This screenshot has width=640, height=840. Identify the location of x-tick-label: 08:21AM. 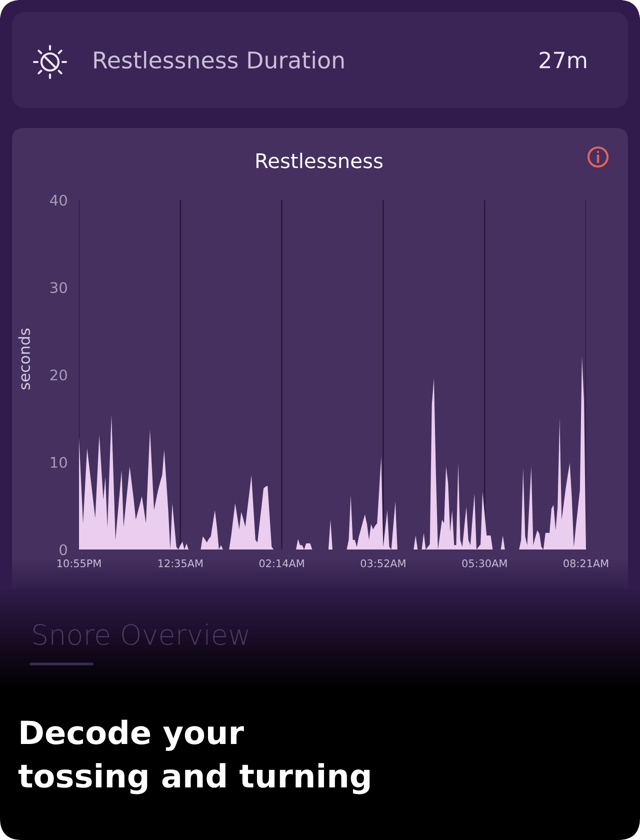
(586, 563).